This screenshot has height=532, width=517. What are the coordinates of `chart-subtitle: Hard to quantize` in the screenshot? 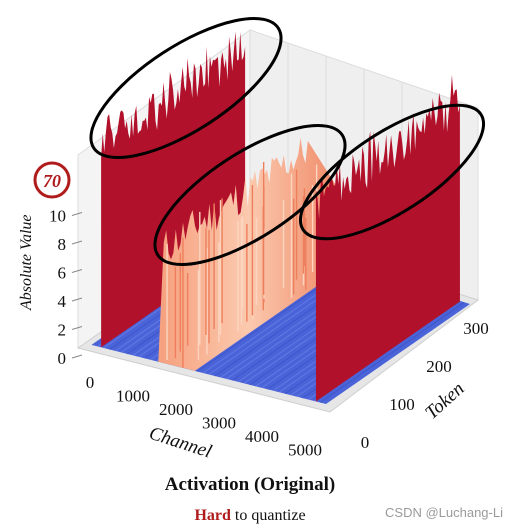 It's located at (250, 516).